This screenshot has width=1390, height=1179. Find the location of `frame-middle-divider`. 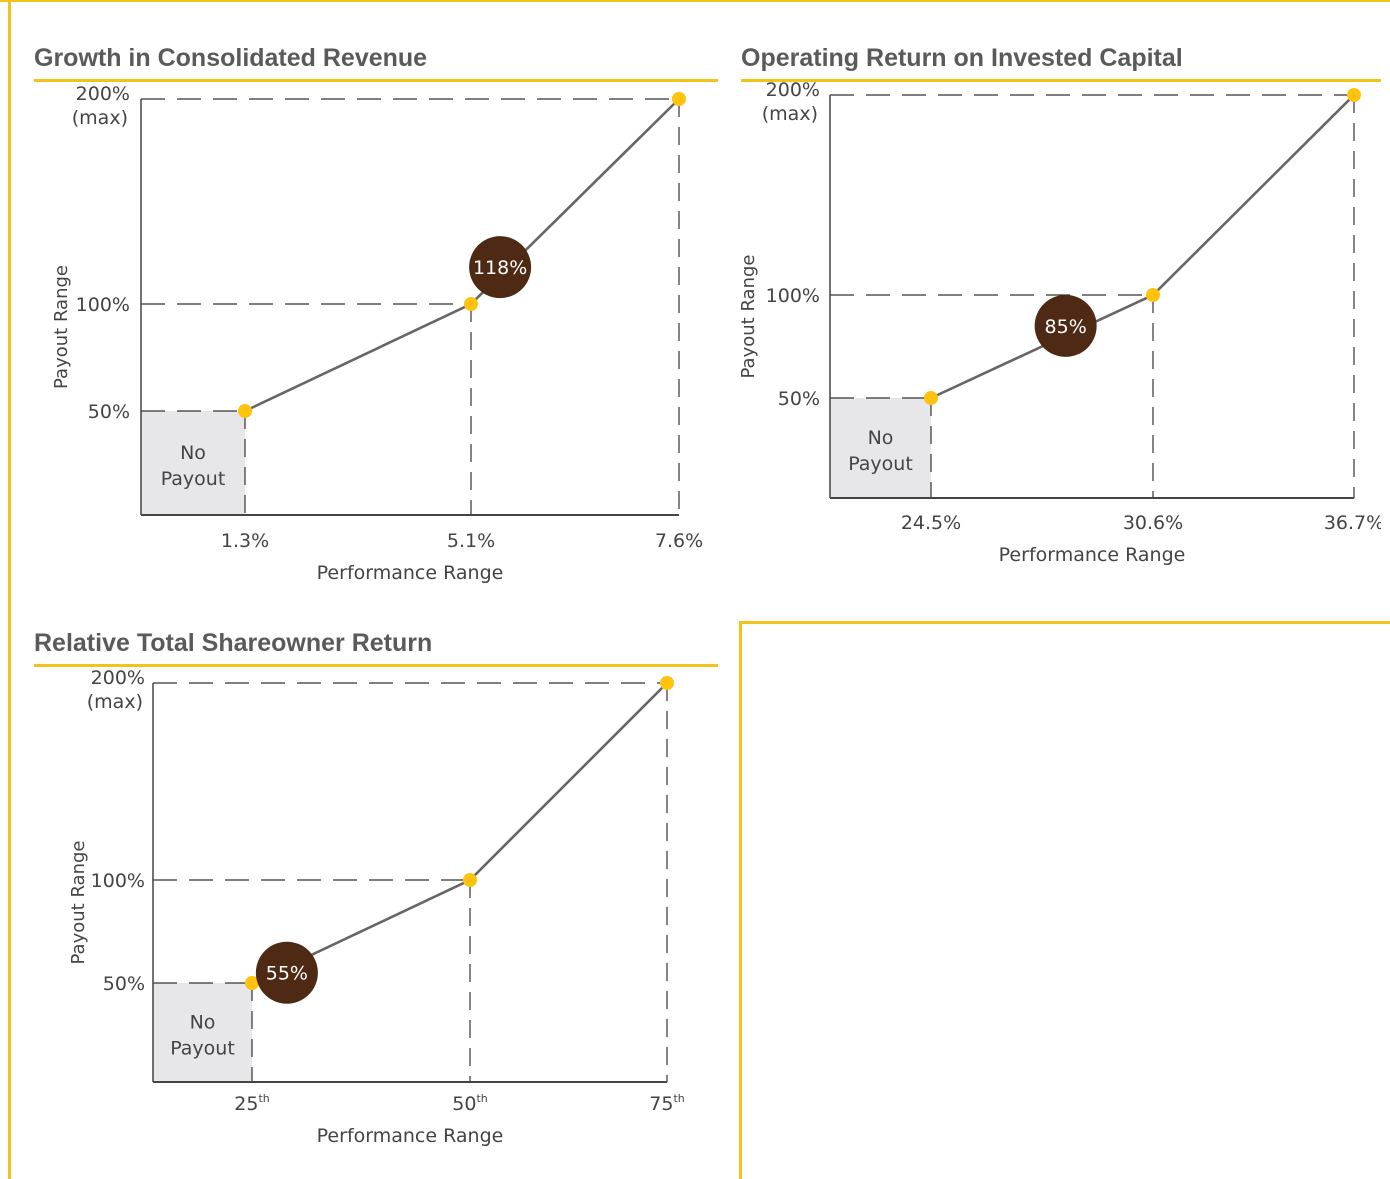

frame-middle-divider is located at coordinates (740, 900).